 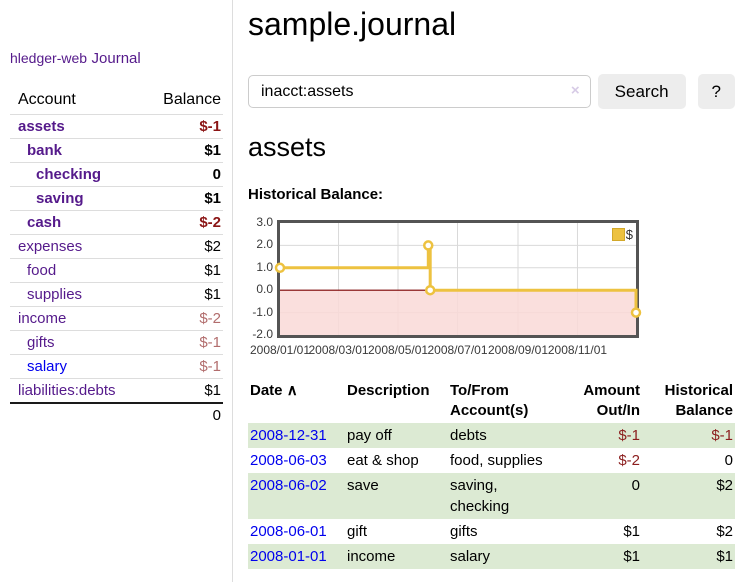 I want to click on search-form: × Search ?, so click(x=491, y=91).